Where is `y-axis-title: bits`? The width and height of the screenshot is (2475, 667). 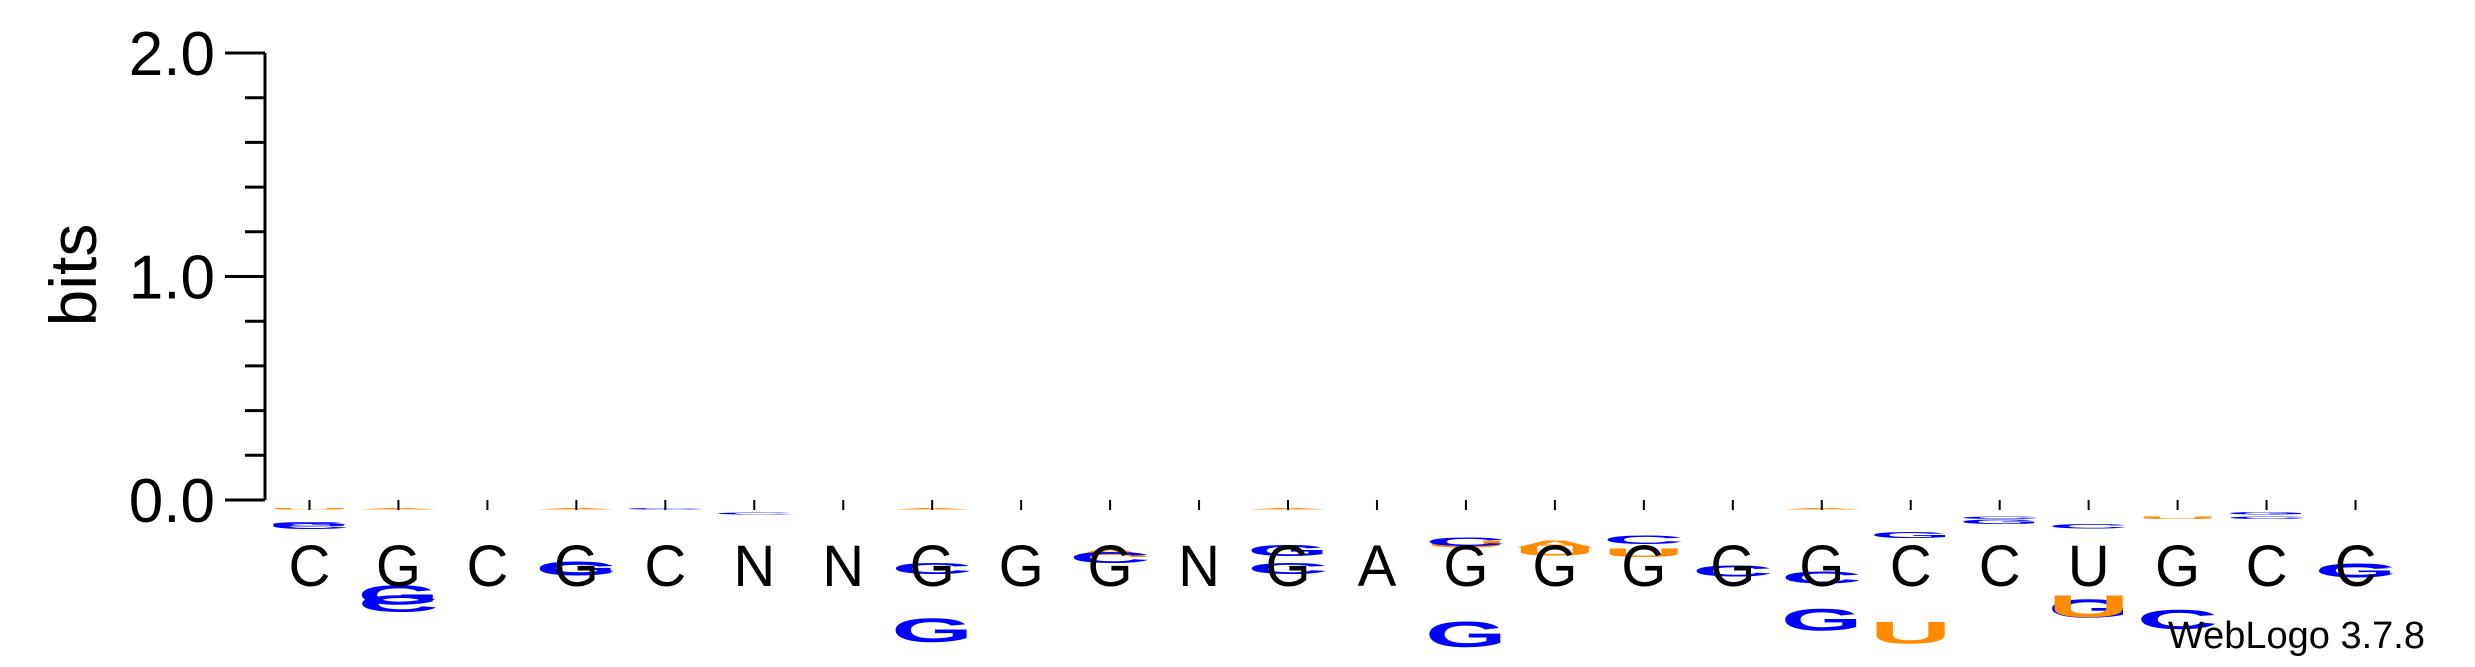 y-axis-title: bits is located at coordinates (73, 275).